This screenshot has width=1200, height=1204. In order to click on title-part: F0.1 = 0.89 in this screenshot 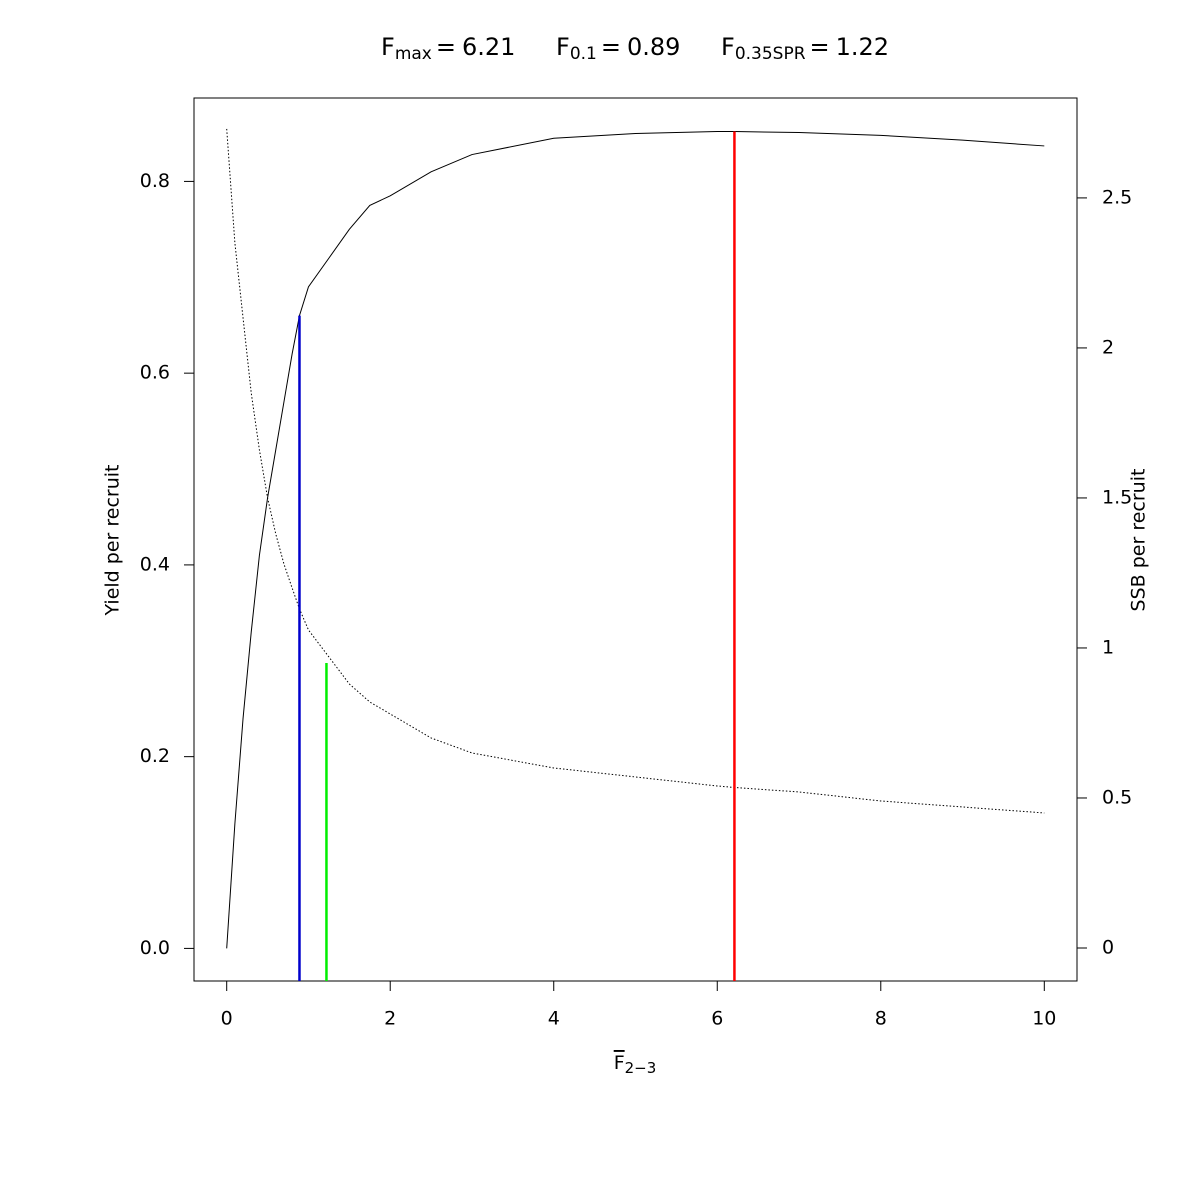, I will do `click(618, 48)`.